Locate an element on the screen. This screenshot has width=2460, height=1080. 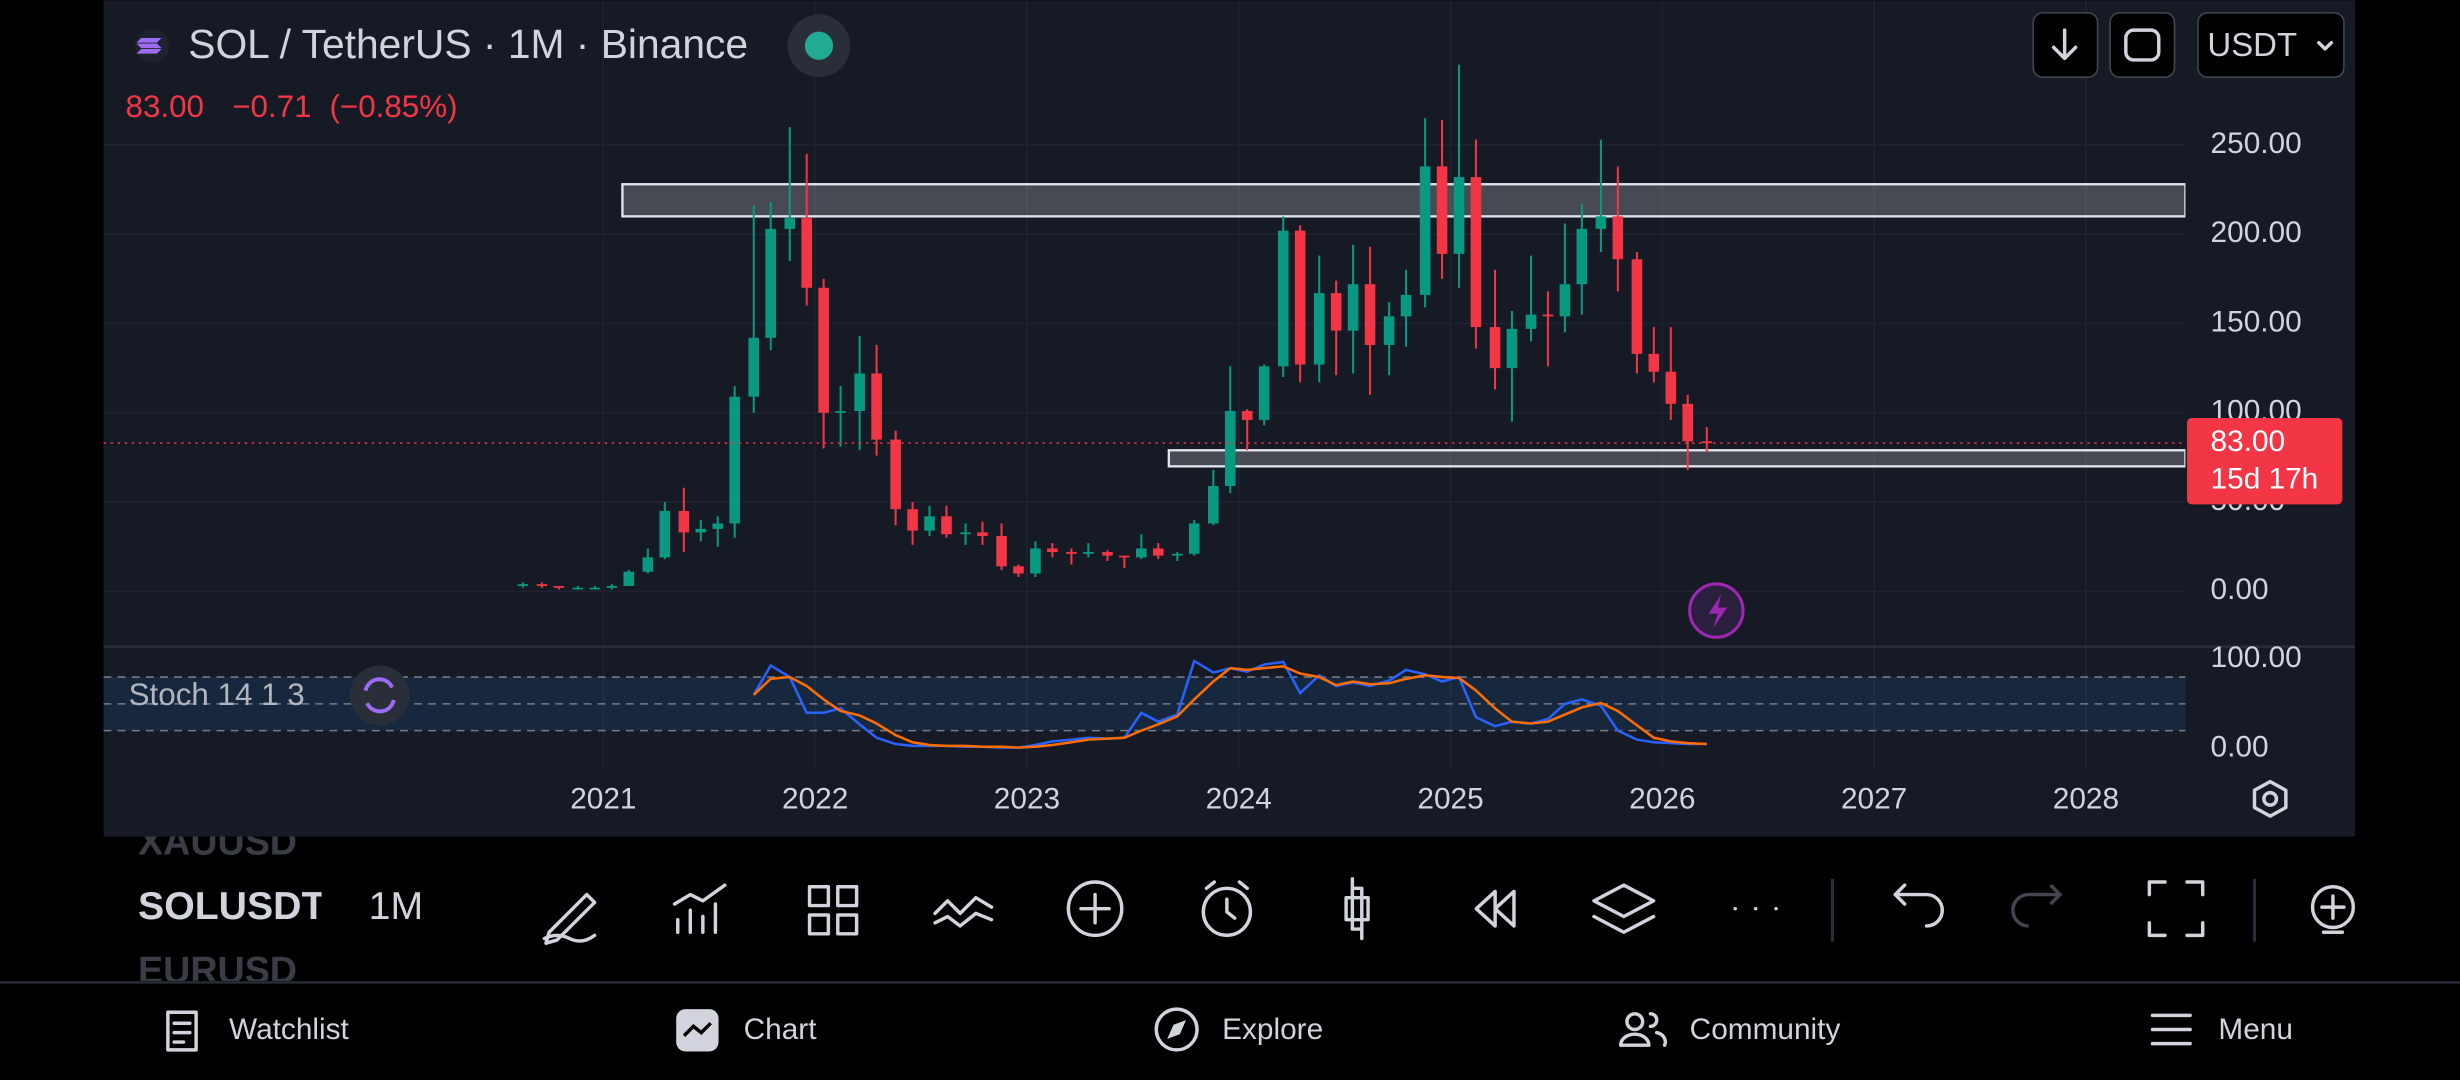
countdown-label: 15d 17h is located at coordinates (2265, 479).